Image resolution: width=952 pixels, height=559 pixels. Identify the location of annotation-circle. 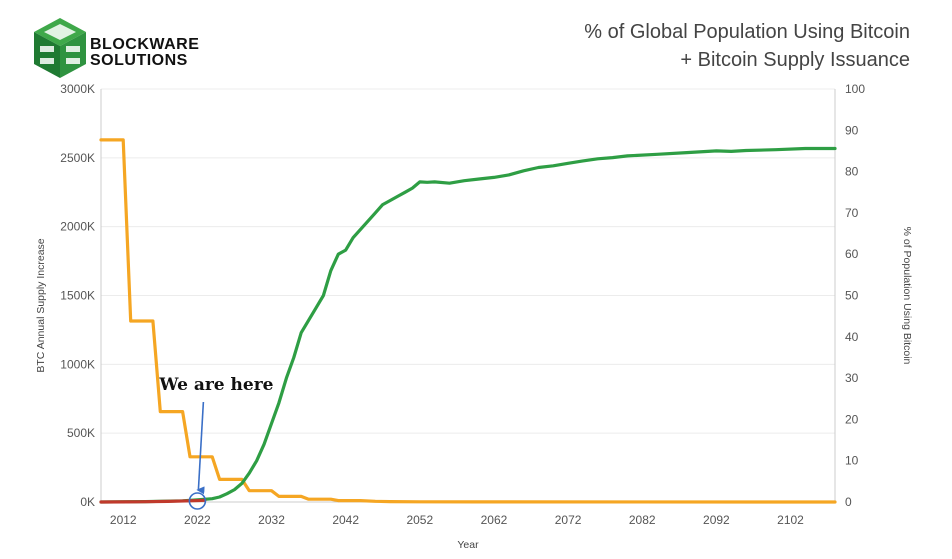
(197, 501).